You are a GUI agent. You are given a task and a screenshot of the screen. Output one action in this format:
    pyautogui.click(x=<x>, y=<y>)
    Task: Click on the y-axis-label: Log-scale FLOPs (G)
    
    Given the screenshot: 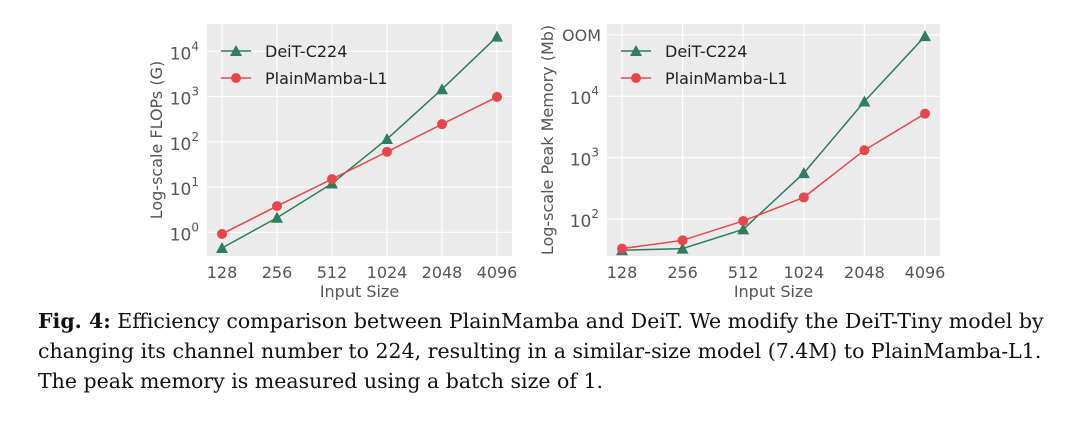 What is the action you would take?
    pyautogui.click(x=156, y=140)
    